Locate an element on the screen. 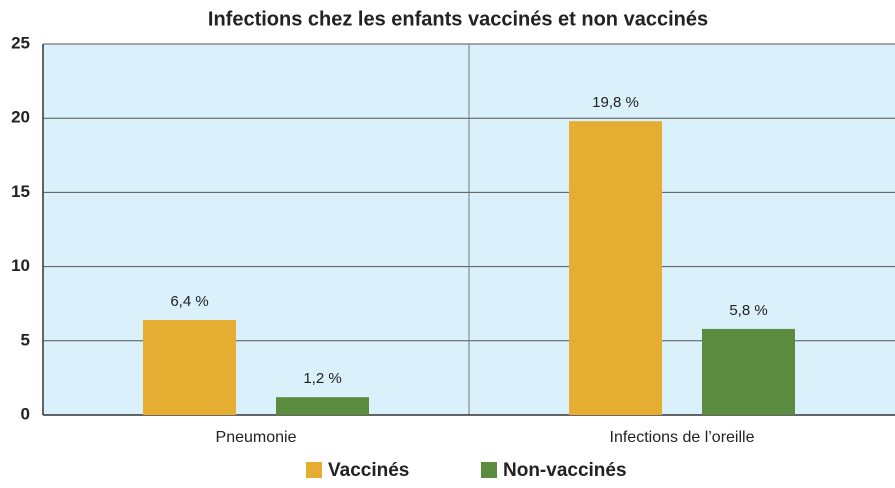 This screenshot has height=488, width=895. value-label: 6,4 % is located at coordinates (189, 301).